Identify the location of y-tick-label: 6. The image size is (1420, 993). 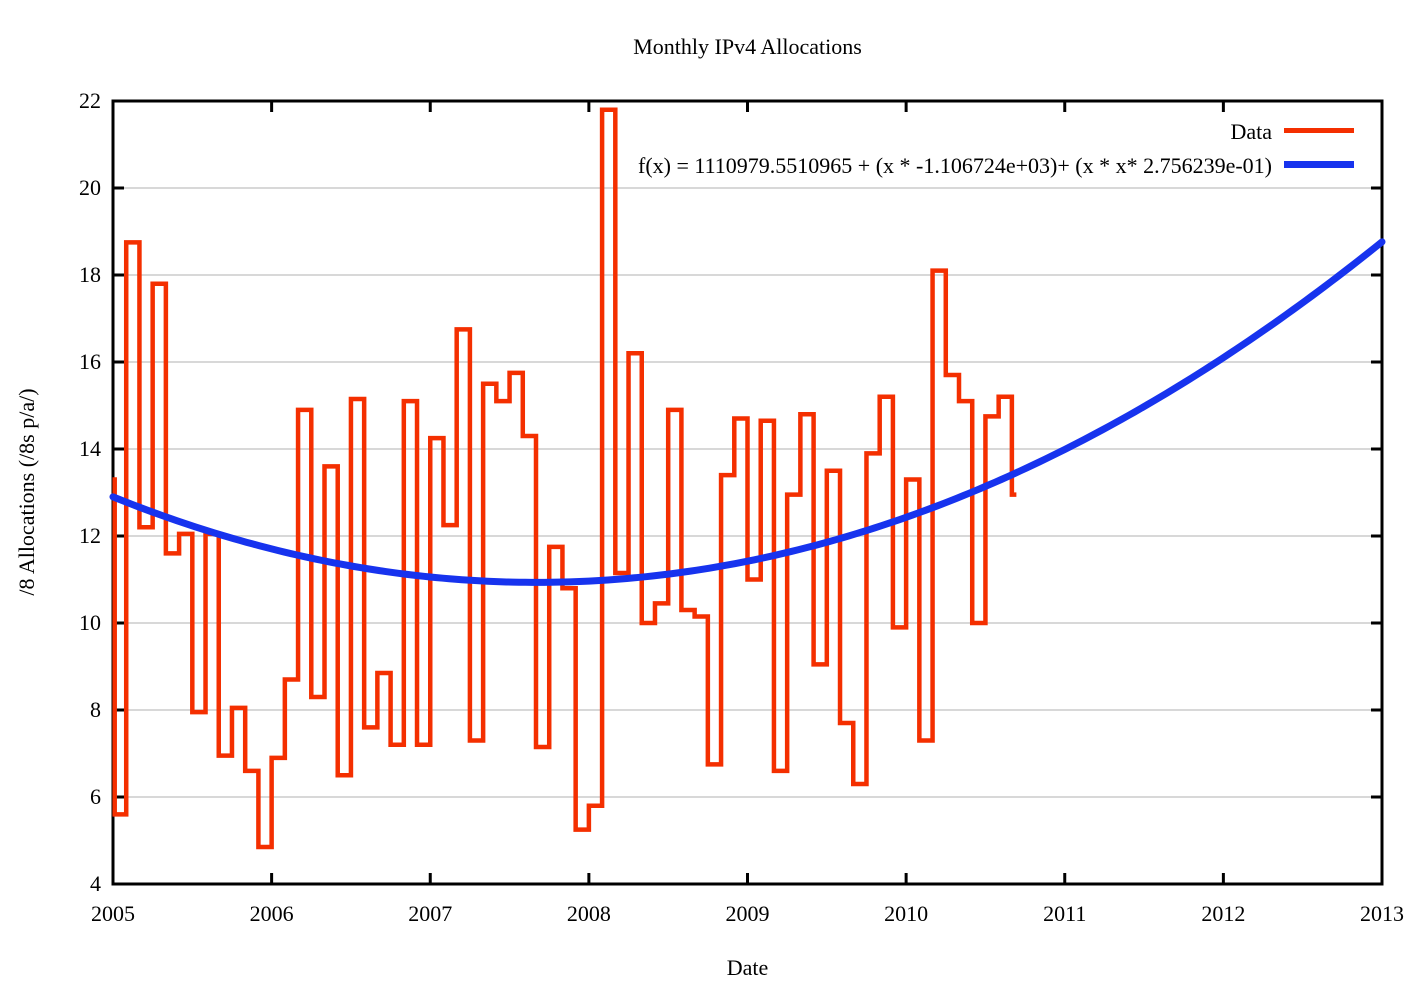
(95, 796).